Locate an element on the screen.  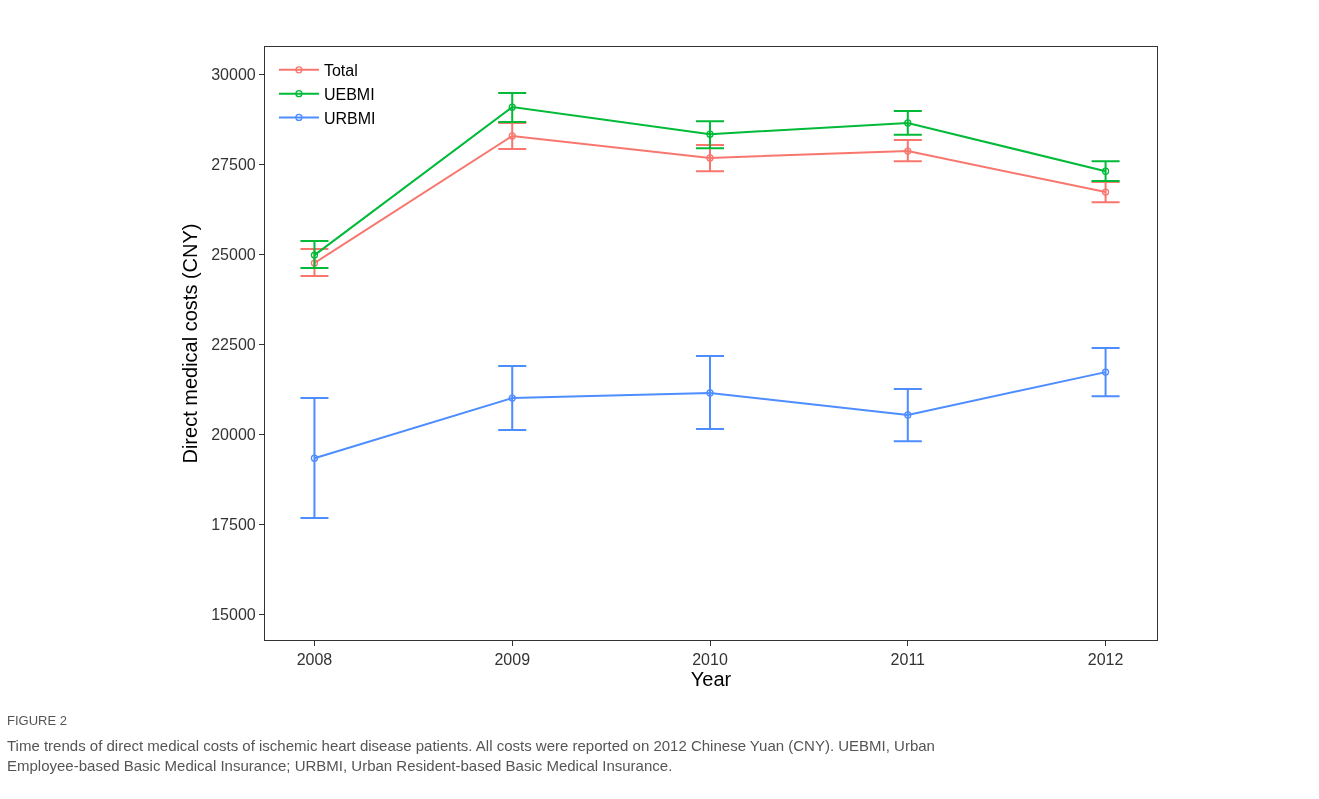
x-tick-label: 2012 is located at coordinates (1105, 660).